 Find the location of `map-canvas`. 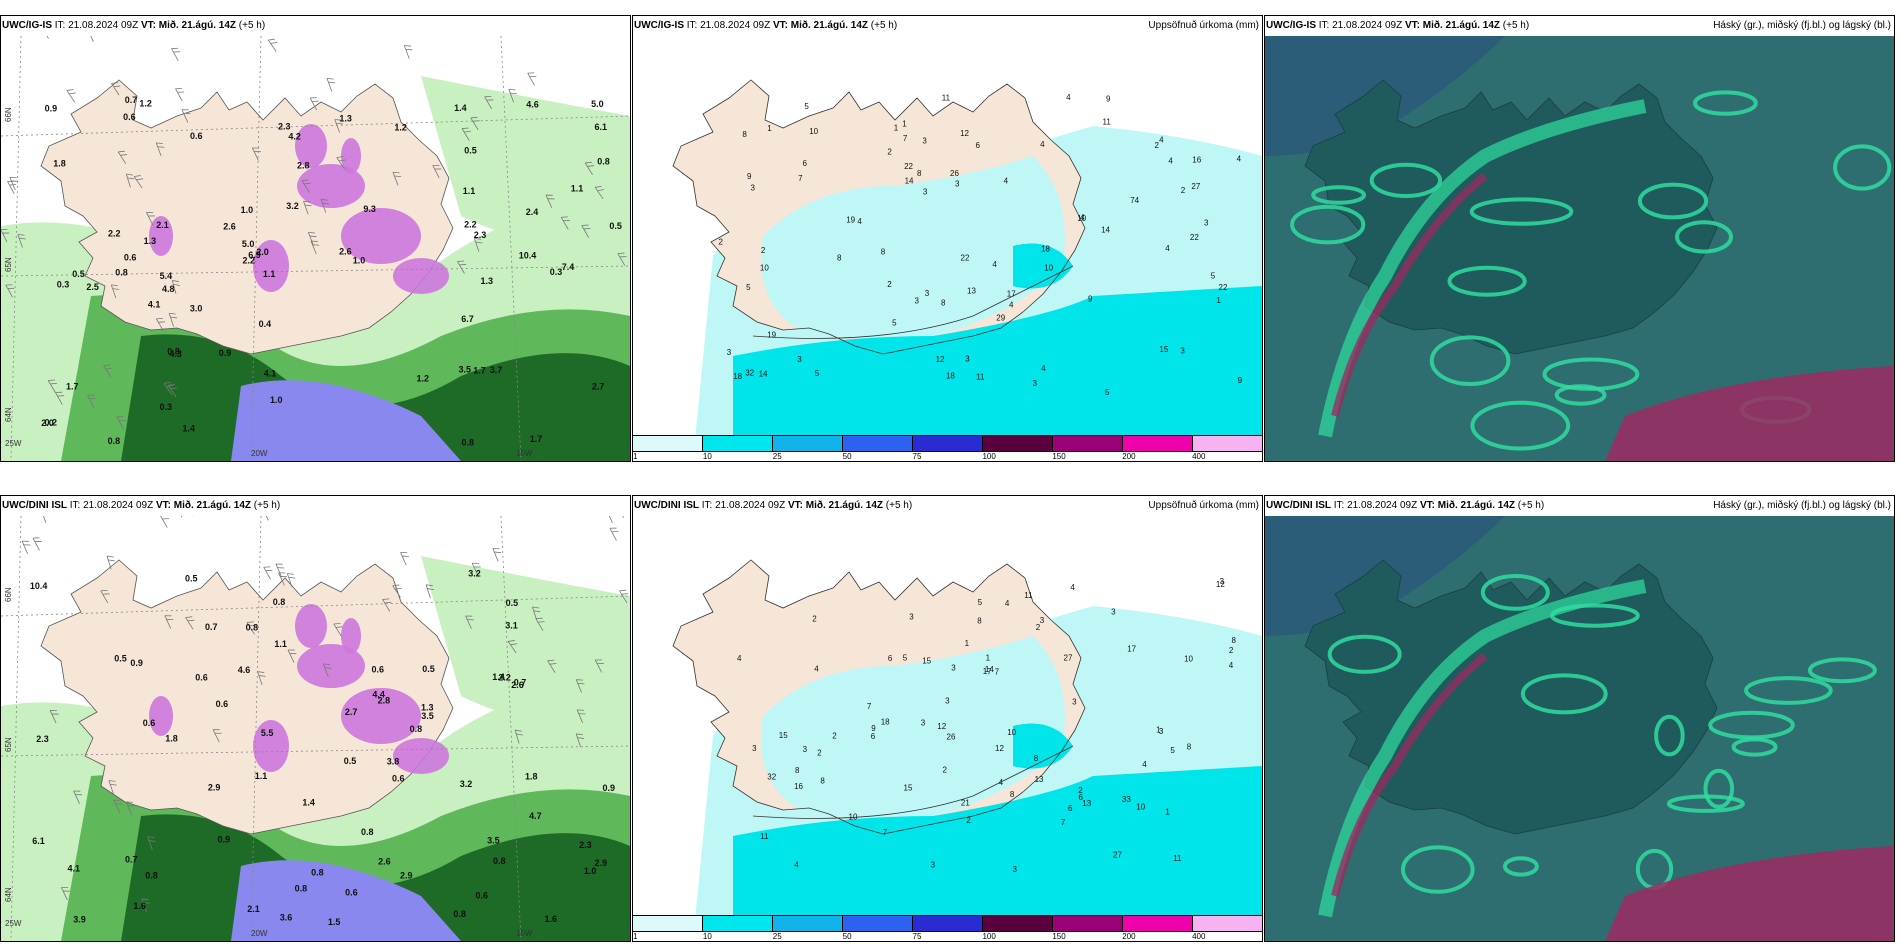

map-canvas is located at coordinates (1579, 728).